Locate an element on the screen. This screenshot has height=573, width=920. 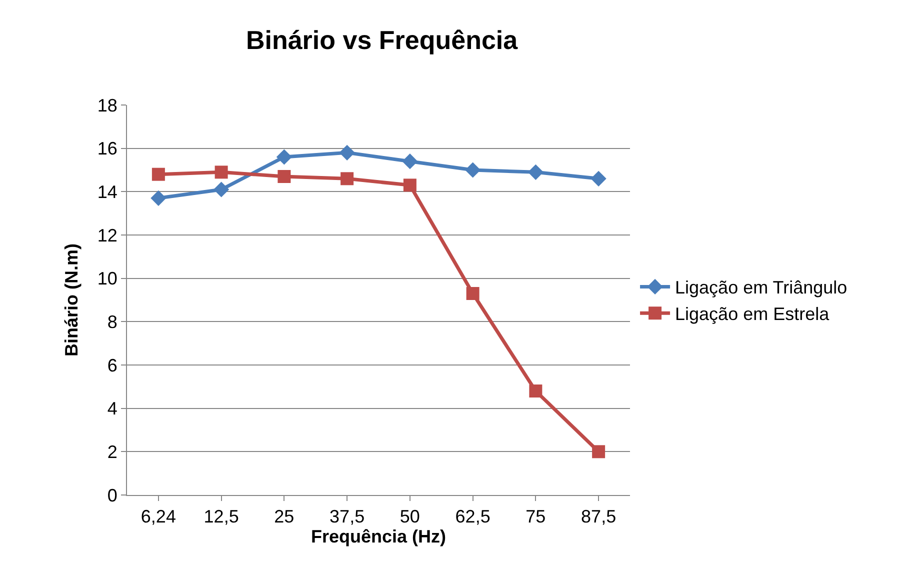
y-tick-label: 14 is located at coordinates (107, 192).